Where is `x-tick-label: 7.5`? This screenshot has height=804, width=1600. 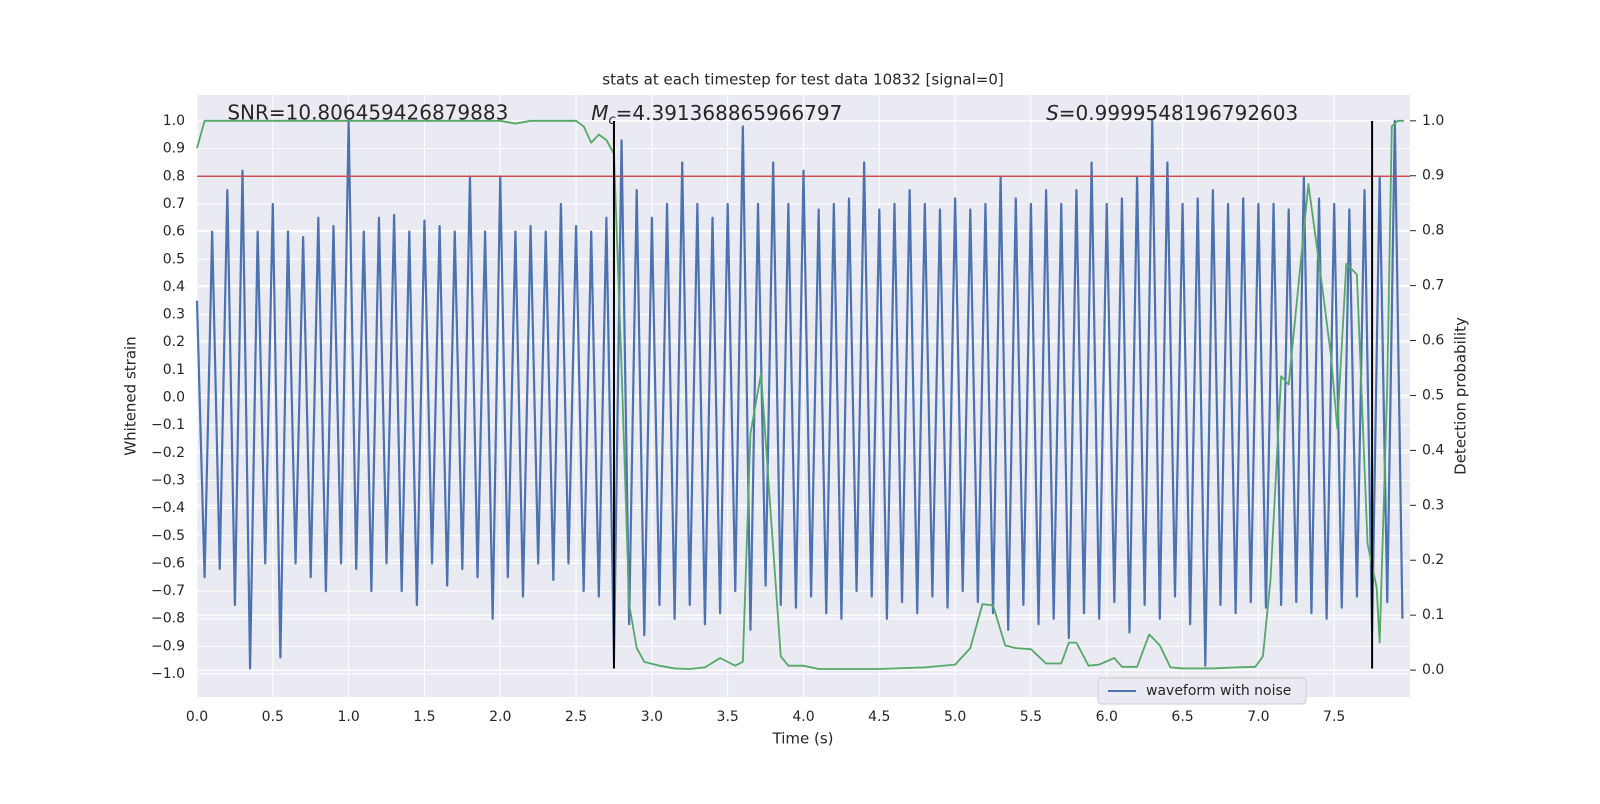 x-tick-label: 7.5 is located at coordinates (1334, 717).